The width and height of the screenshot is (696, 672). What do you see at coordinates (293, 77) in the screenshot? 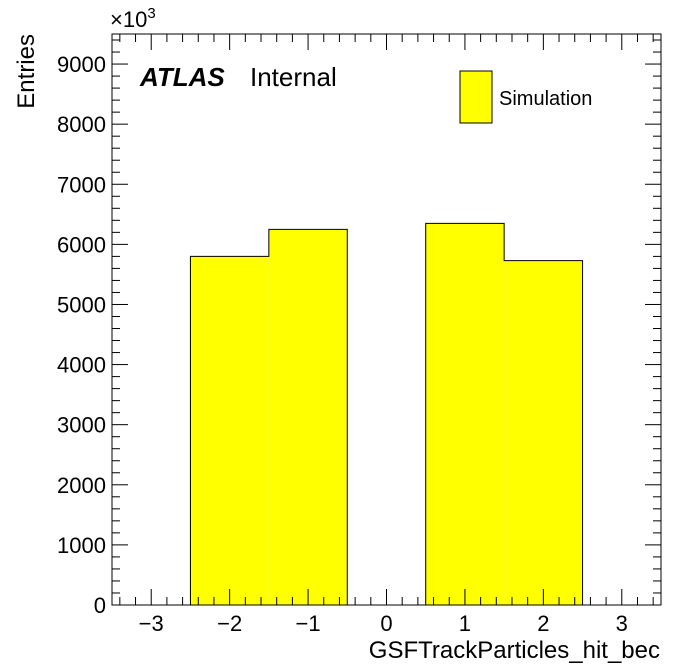
I see `internal-label: Internal` at bounding box center [293, 77].